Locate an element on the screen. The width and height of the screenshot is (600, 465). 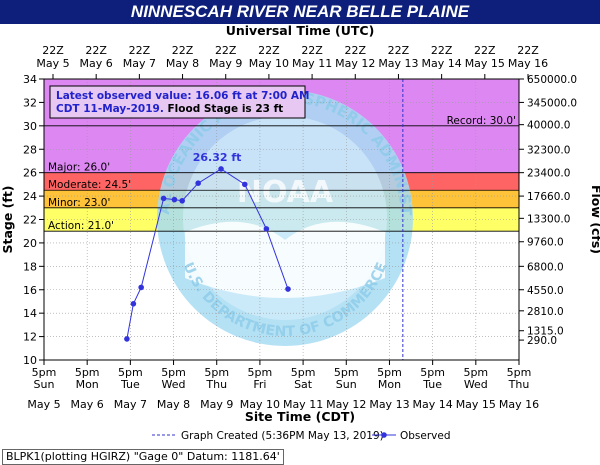
x-axis-title: Site Time (CDT) is located at coordinates (300, 416).